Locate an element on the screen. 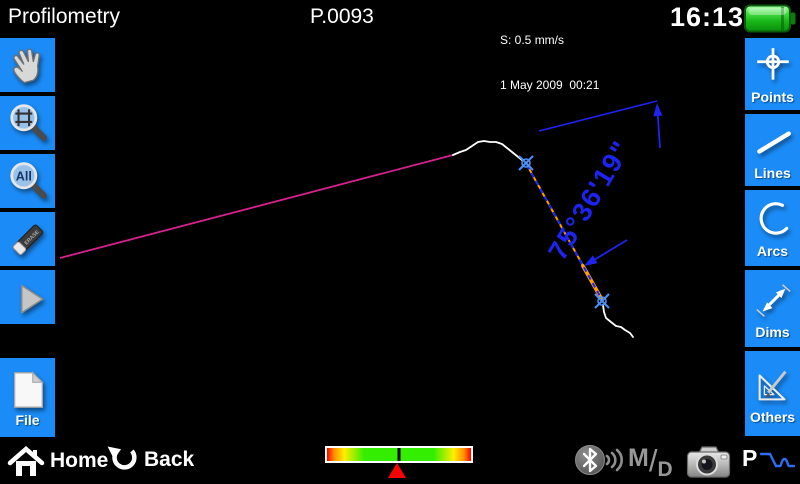 Image resolution: width=800 pixels, height=484 pixels. mode-indicator: M/D is located at coordinates (650, 462).